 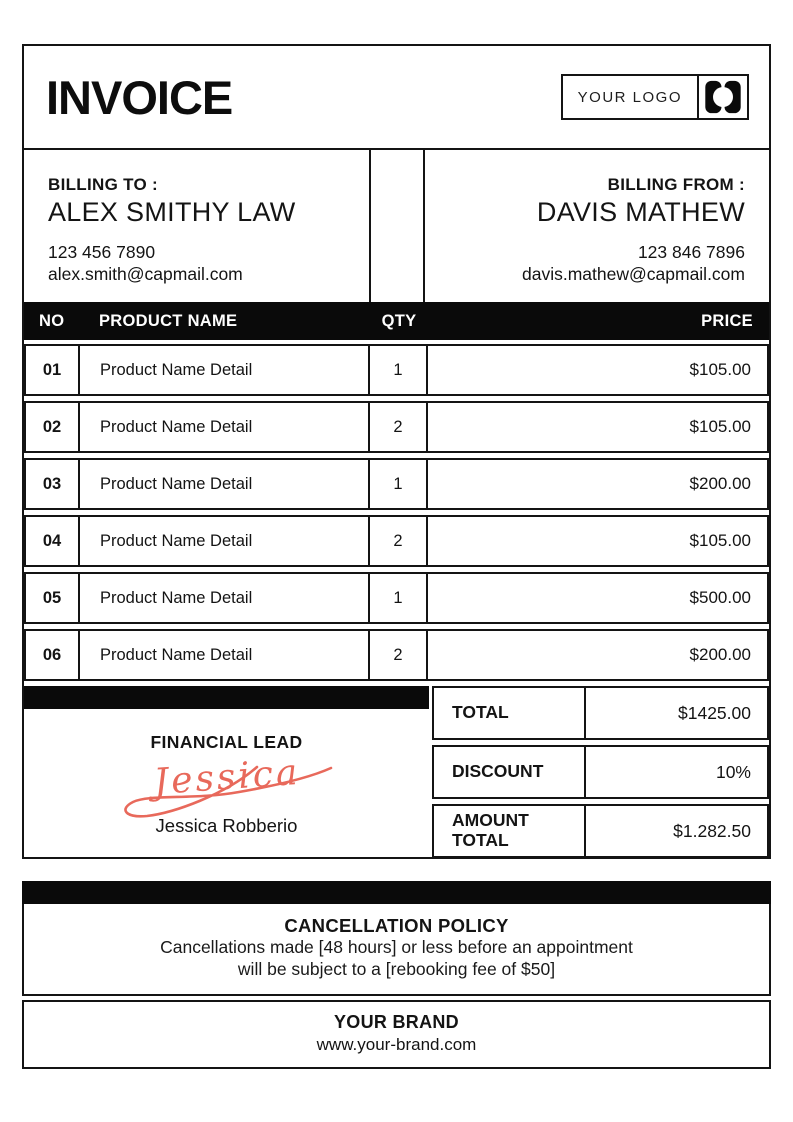 What do you see at coordinates (600, 831) in the screenshot?
I see `amount-total-row: AMOUNT TOTAL $1.282.50` at bounding box center [600, 831].